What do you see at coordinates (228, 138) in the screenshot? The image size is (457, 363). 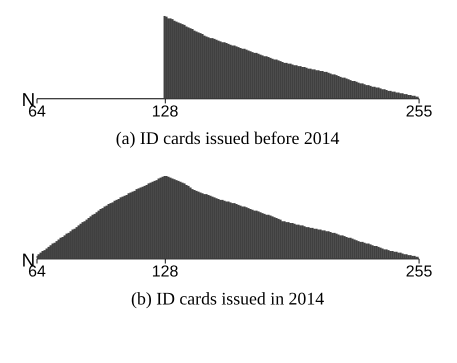 I see `text: (a) ID cards issued before 2014` at bounding box center [228, 138].